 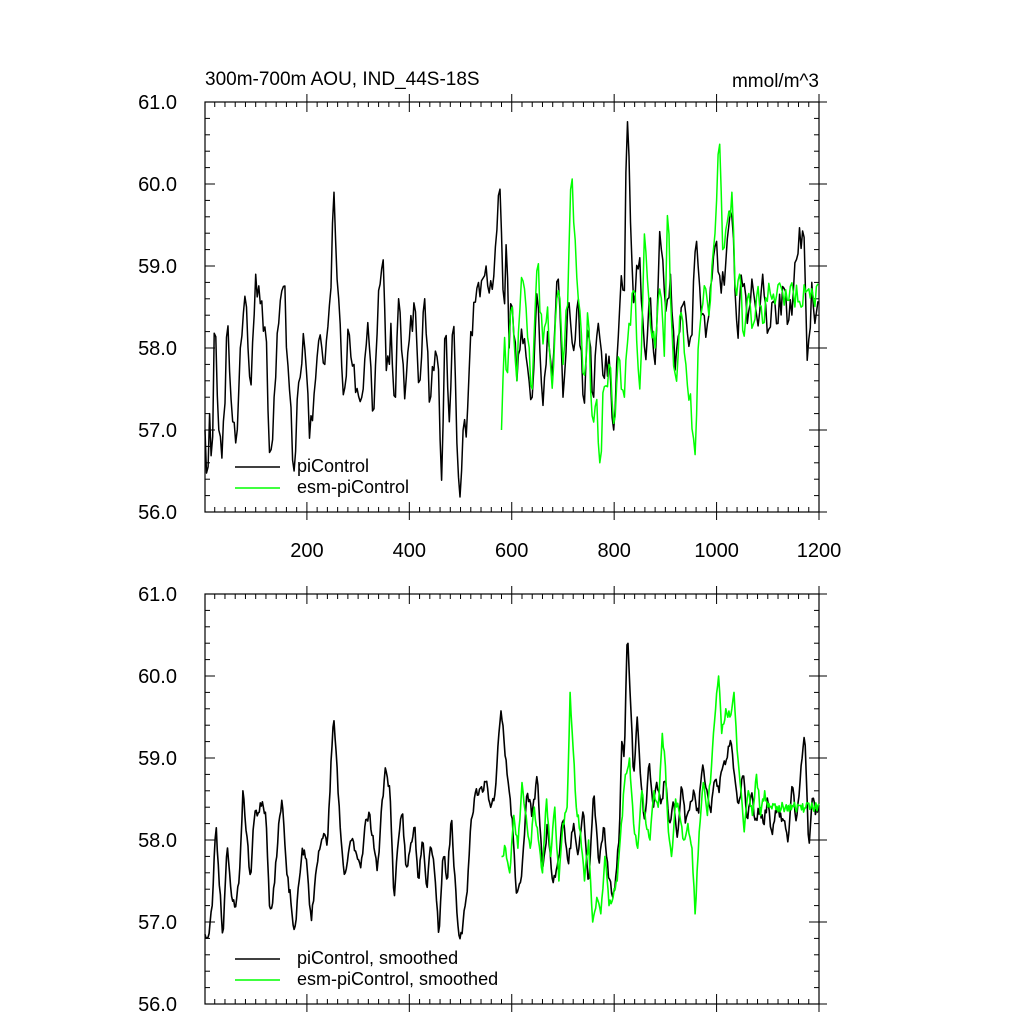 What do you see at coordinates (613, 551) in the screenshot?
I see `x-tick-label: 800` at bounding box center [613, 551].